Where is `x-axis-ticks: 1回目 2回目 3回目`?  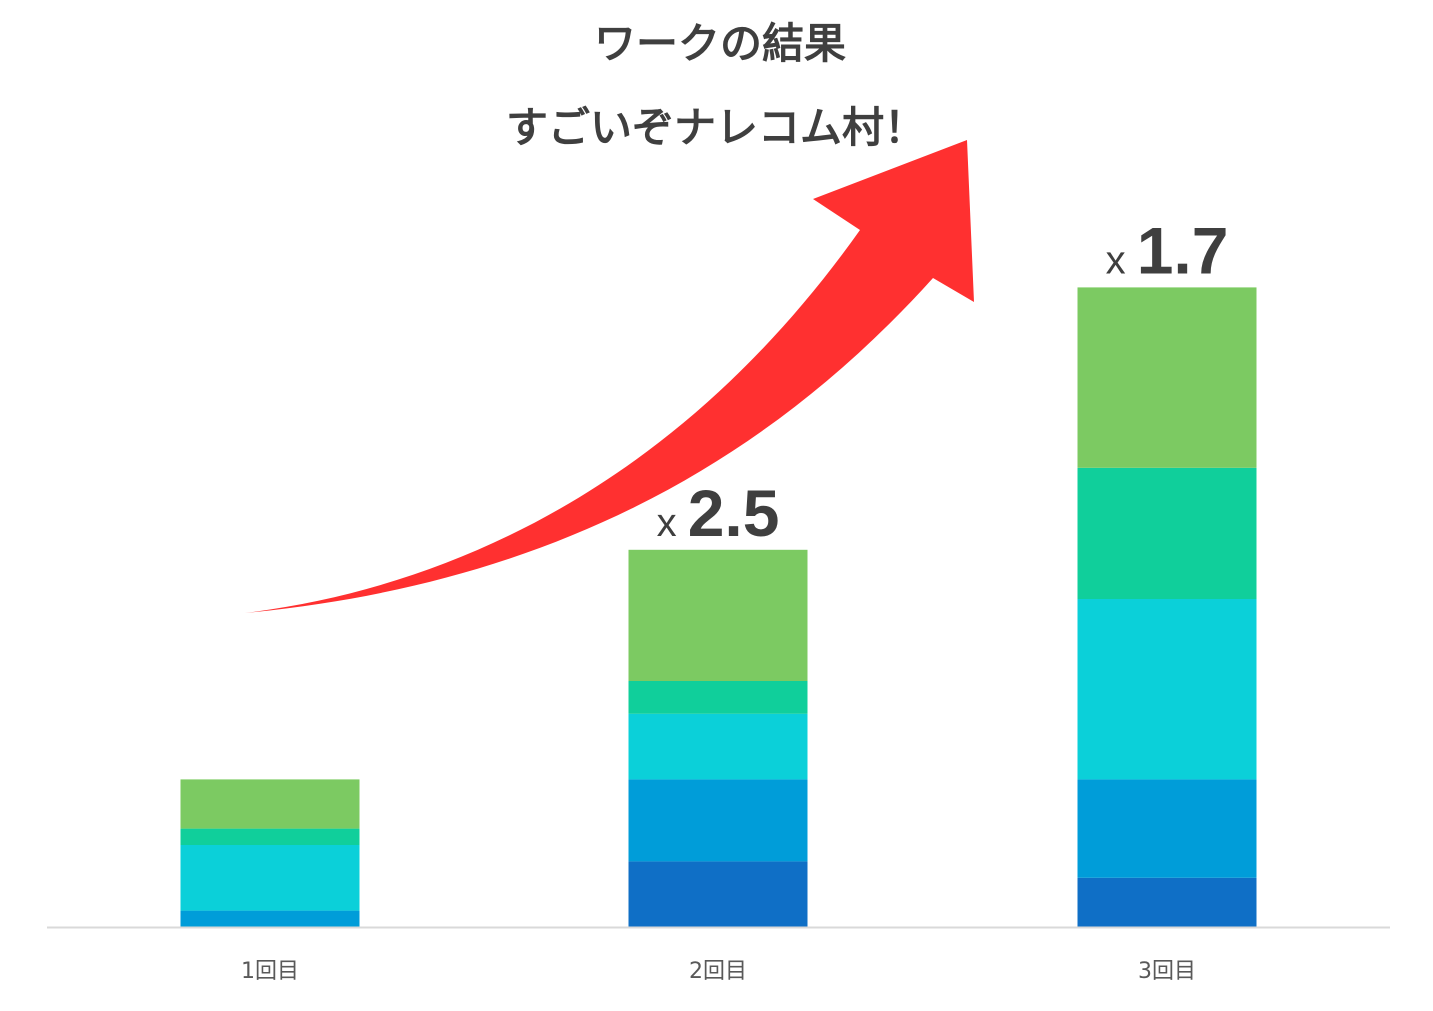
x-axis-ticks: 1回目 2回目 3回目 is located at coordinates (718, 971).